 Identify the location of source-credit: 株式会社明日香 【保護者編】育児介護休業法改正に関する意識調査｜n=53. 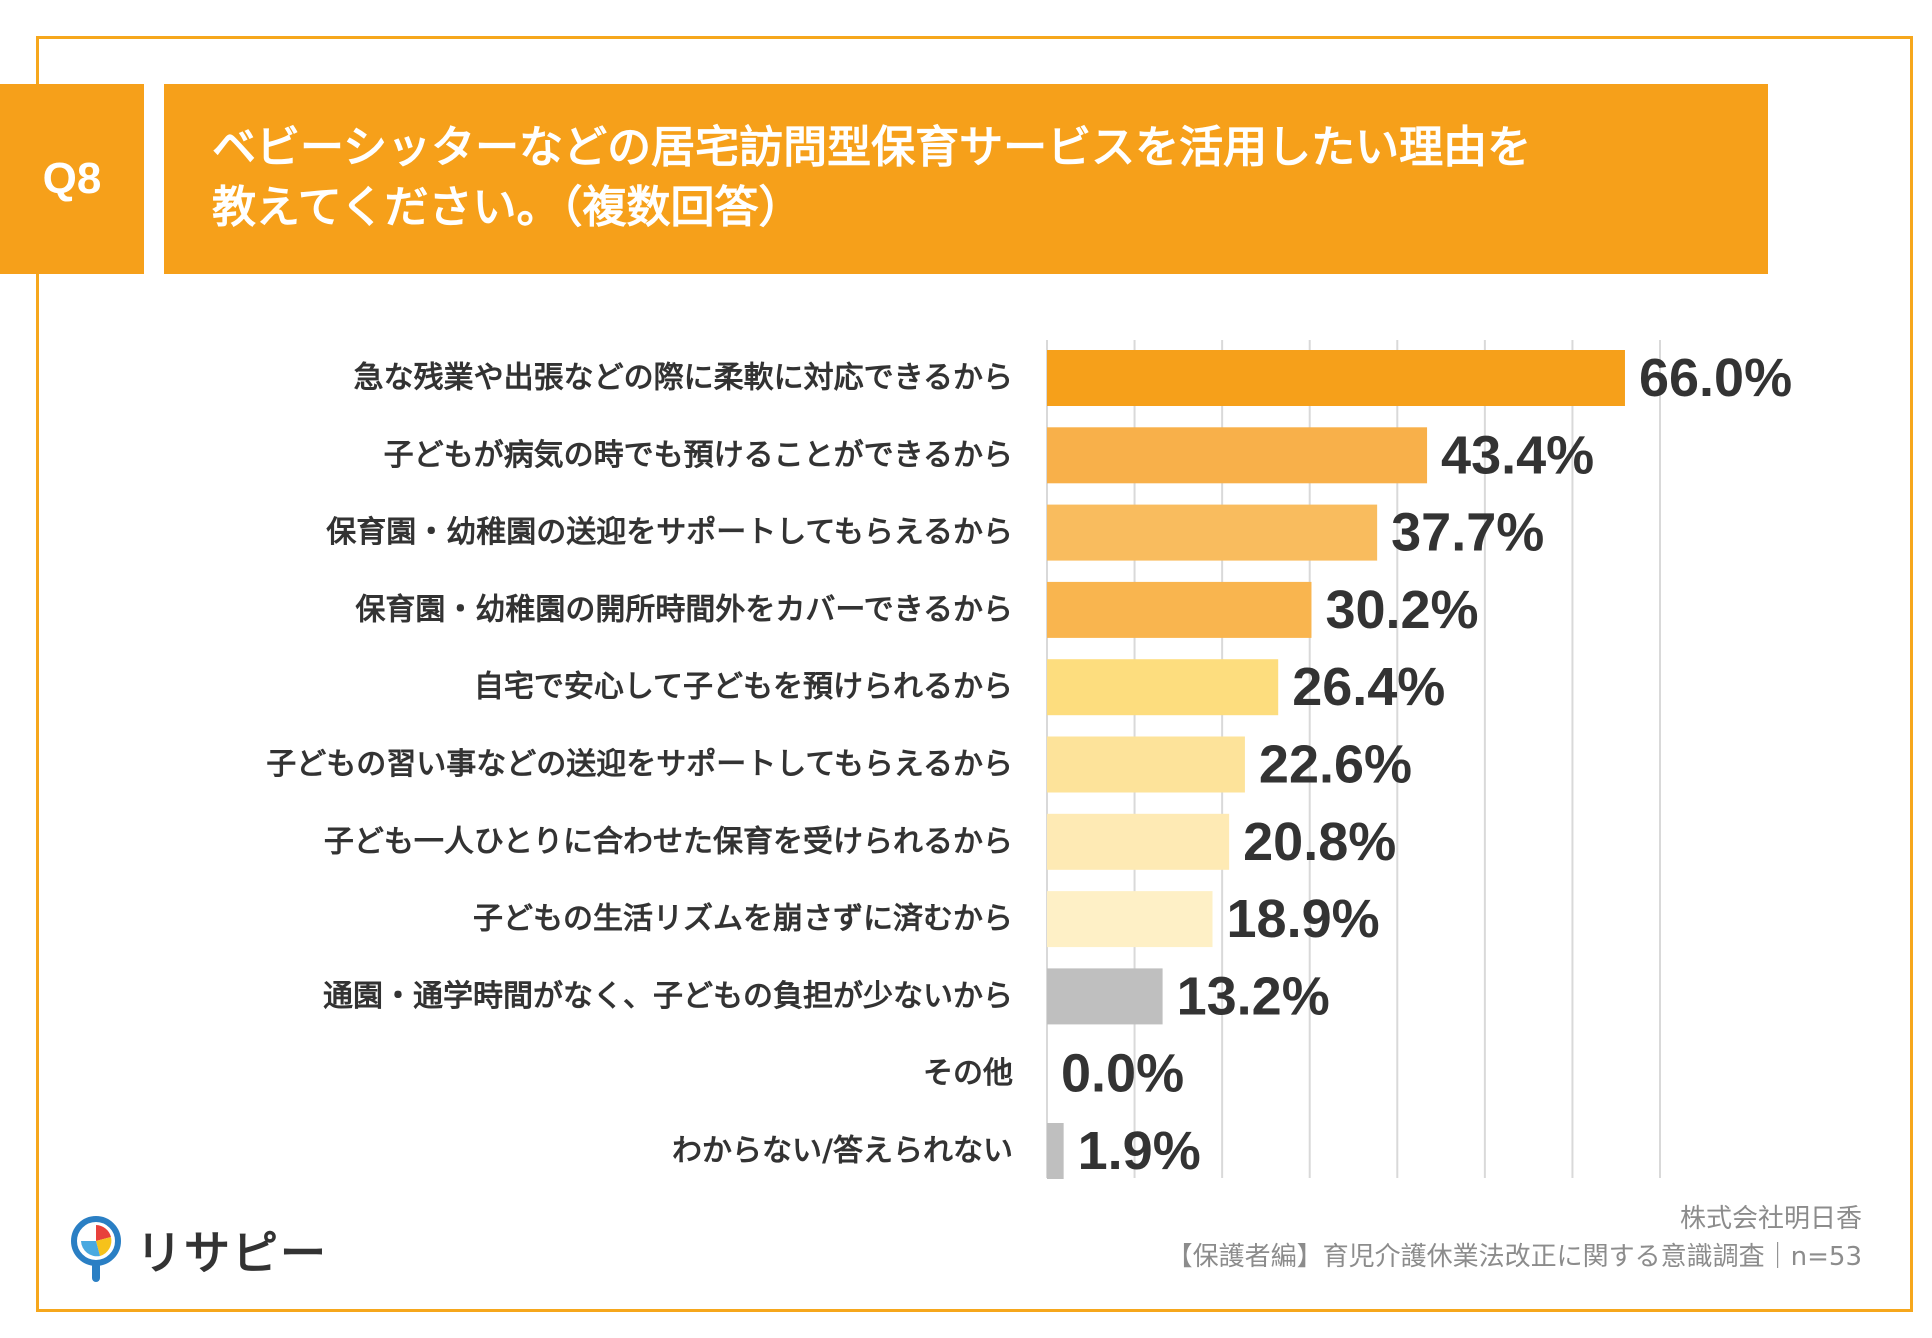
(1514, 1238).